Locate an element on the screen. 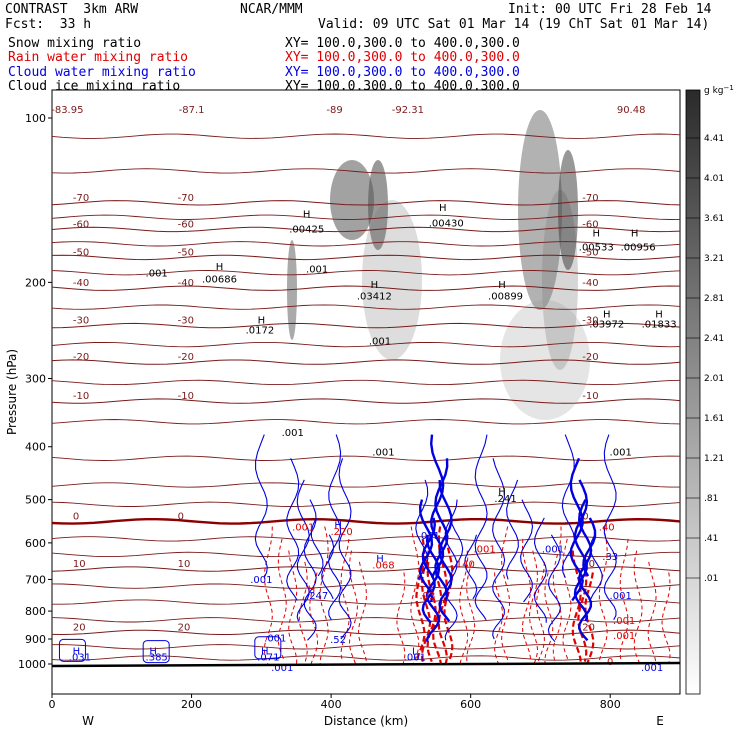 Image resolution: width=740 pixels, height=740 pixels. model-title: CONTRAST 3km ARW is located at coordinates (72, 9).